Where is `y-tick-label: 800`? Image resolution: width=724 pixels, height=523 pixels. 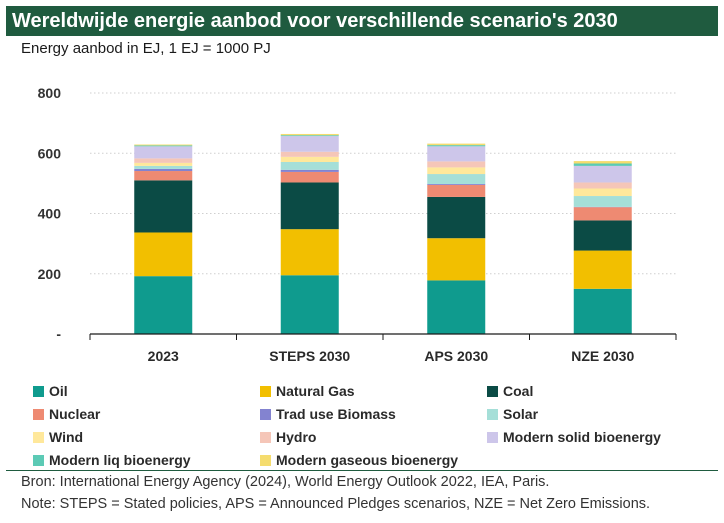
y-tick-label: 800 is located at coordinates (50, 93).